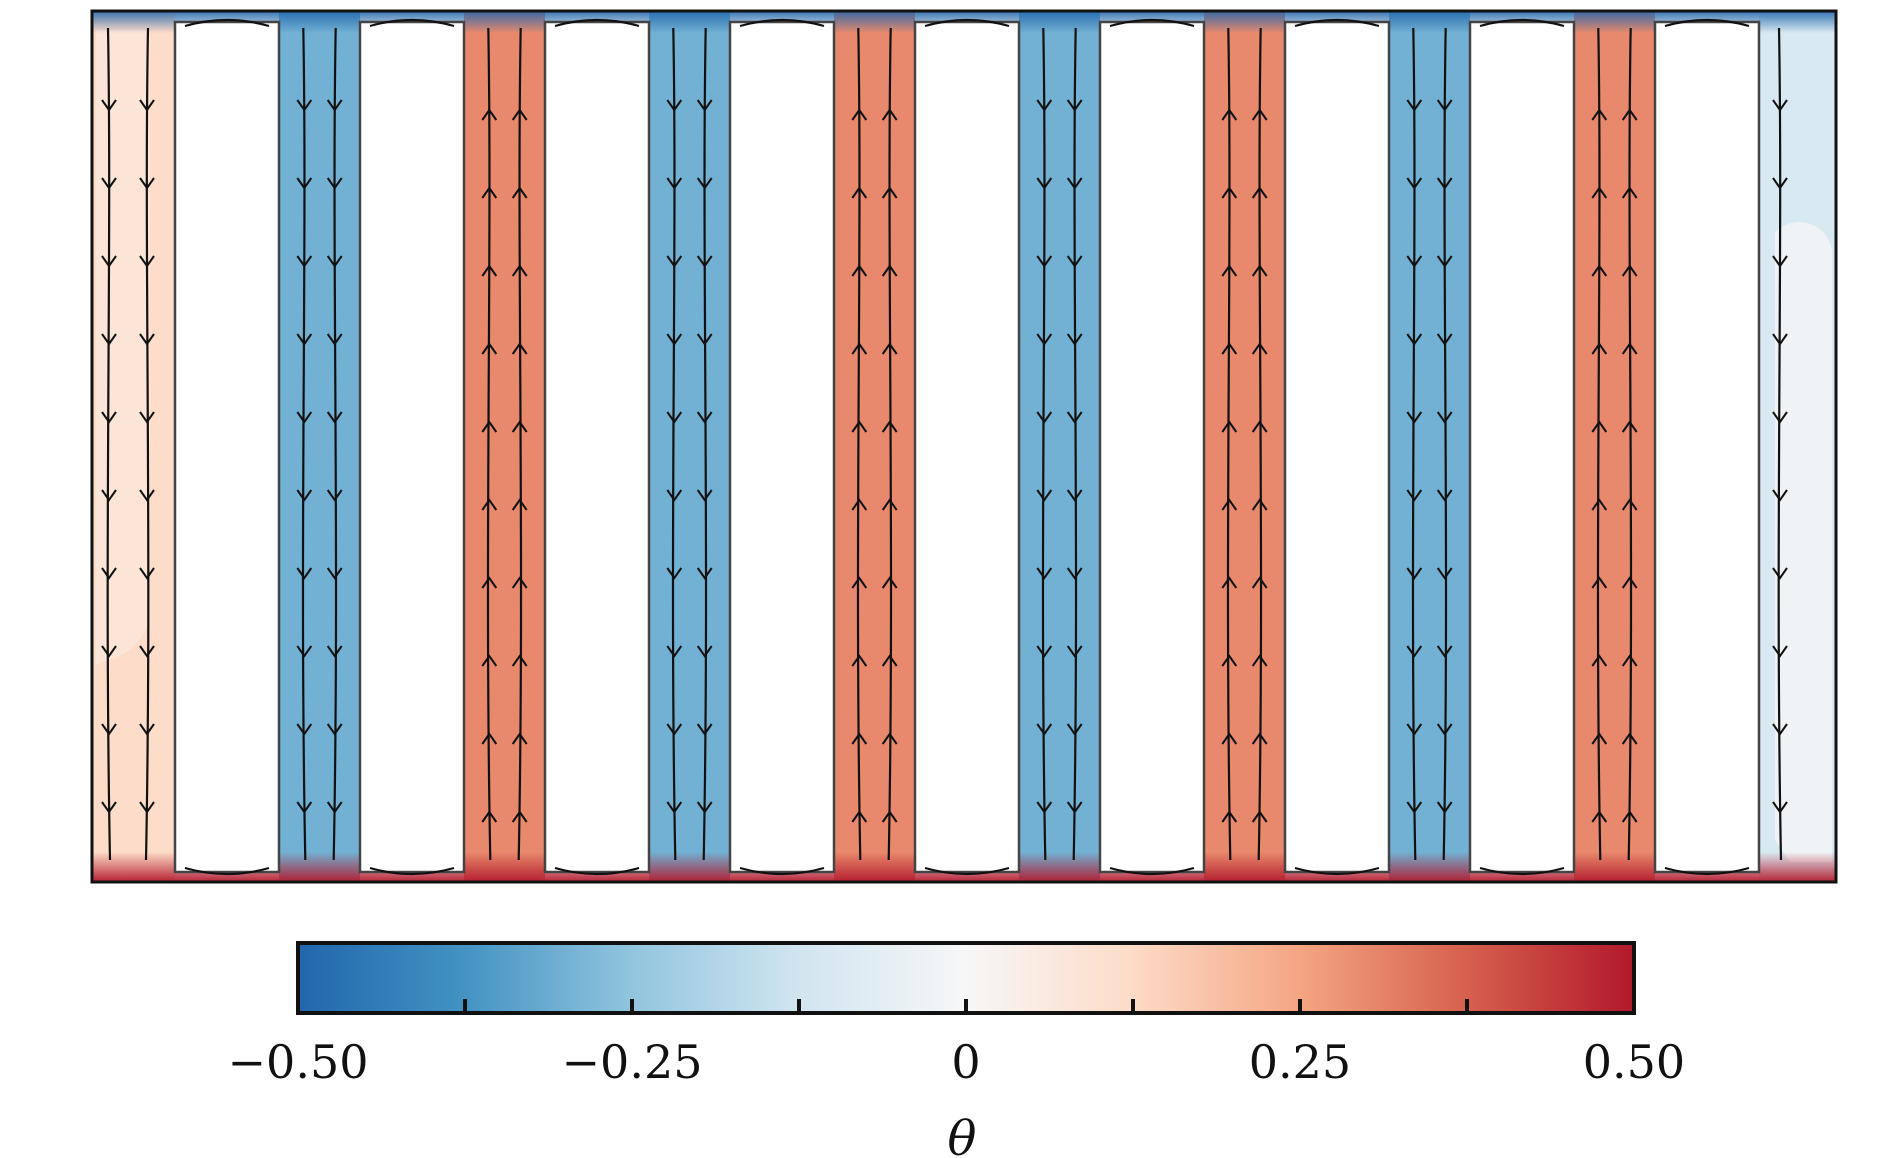 The height and width of the screenshot is (1158, 1890). I want to click on colorbar-tick-label: −0.50, so click(298, 1062).